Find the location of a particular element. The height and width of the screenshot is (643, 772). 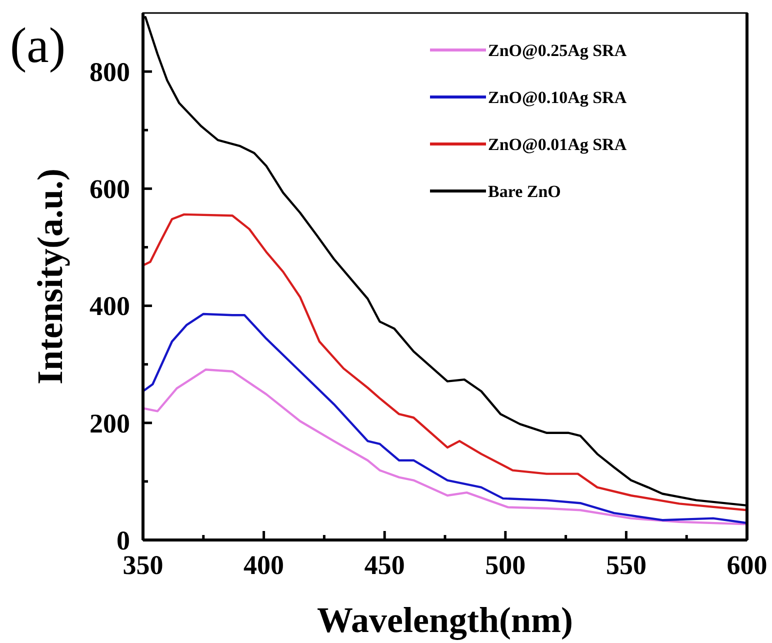

y-tick-label: 400 is located at coordinates (110, 306).